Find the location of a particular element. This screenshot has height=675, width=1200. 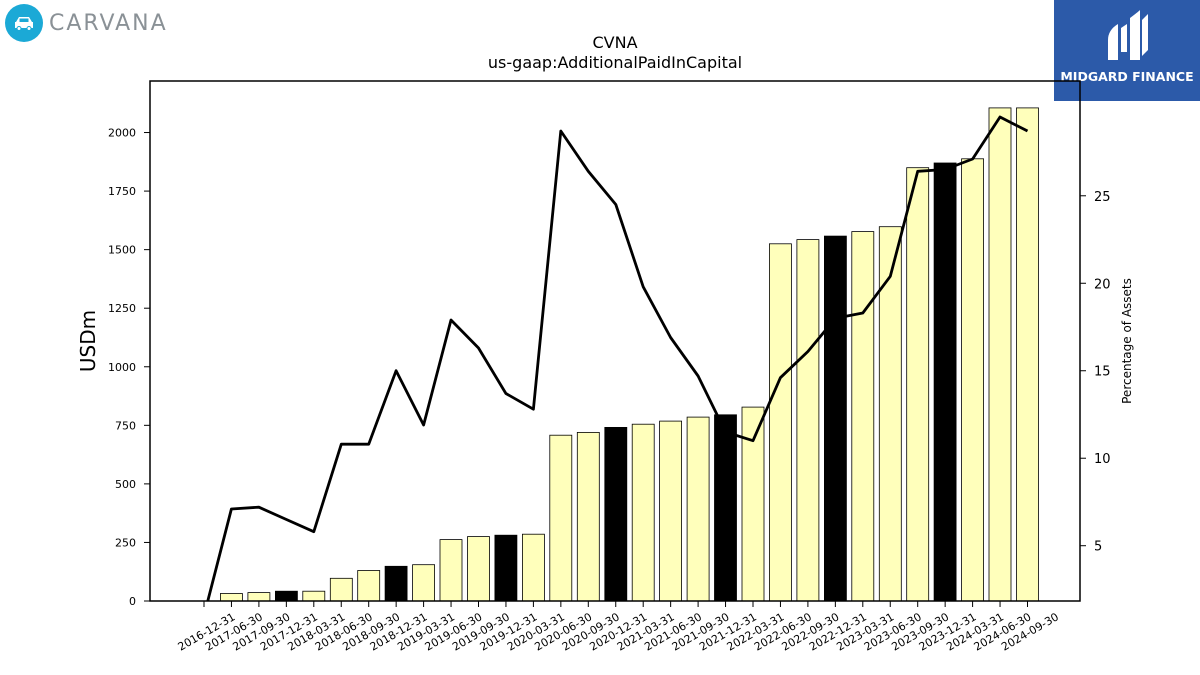

chart-title: CVNA is located at coordinates (614, 42).